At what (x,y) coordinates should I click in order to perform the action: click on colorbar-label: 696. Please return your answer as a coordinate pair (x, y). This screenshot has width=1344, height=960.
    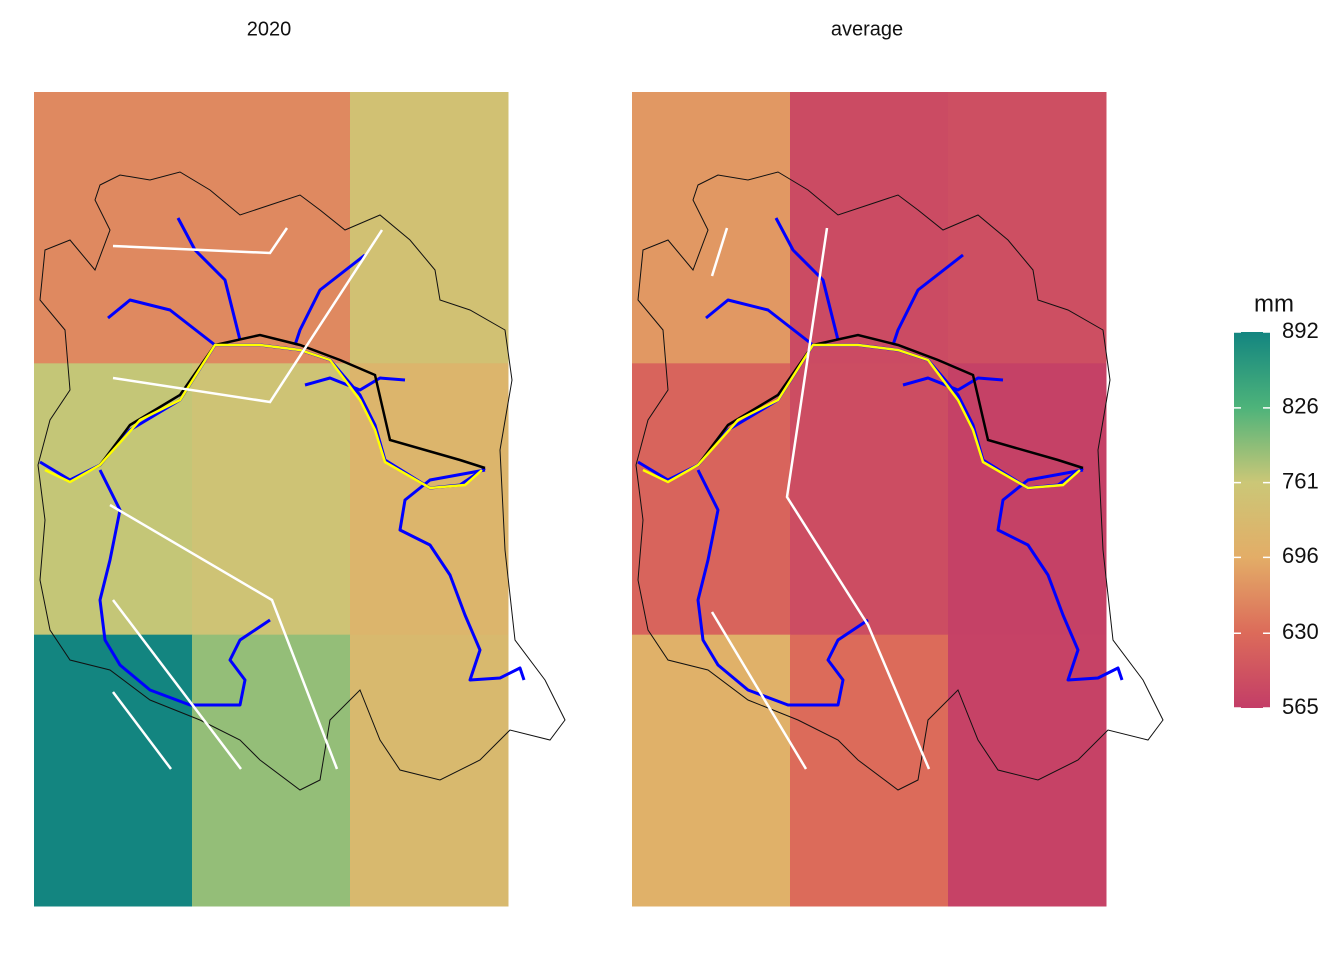
    Looking at the image, I should click on (1300, 555).